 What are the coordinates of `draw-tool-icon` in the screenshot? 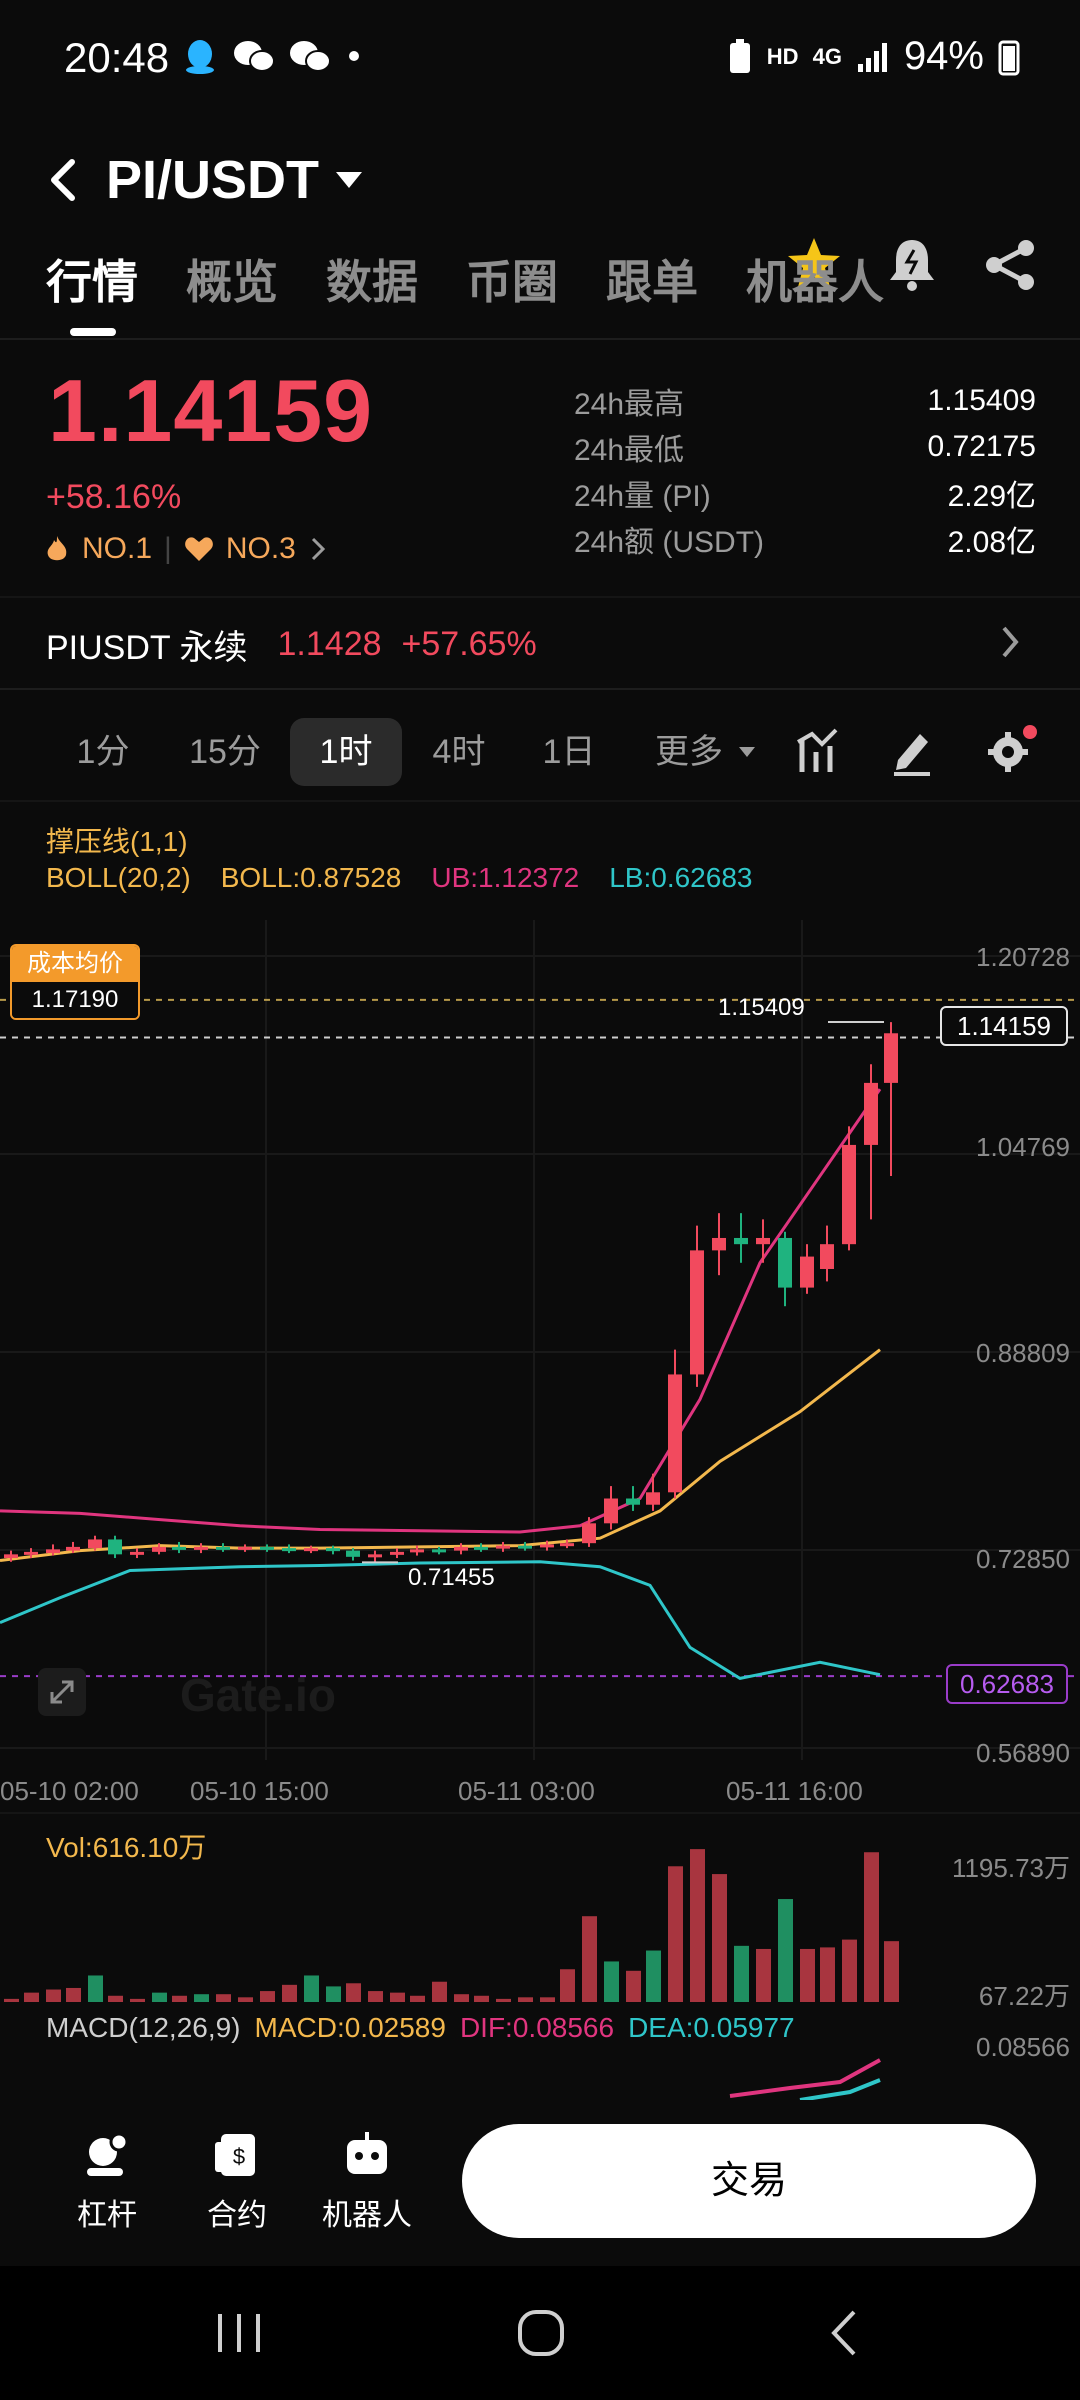 It's located at (912, 751).